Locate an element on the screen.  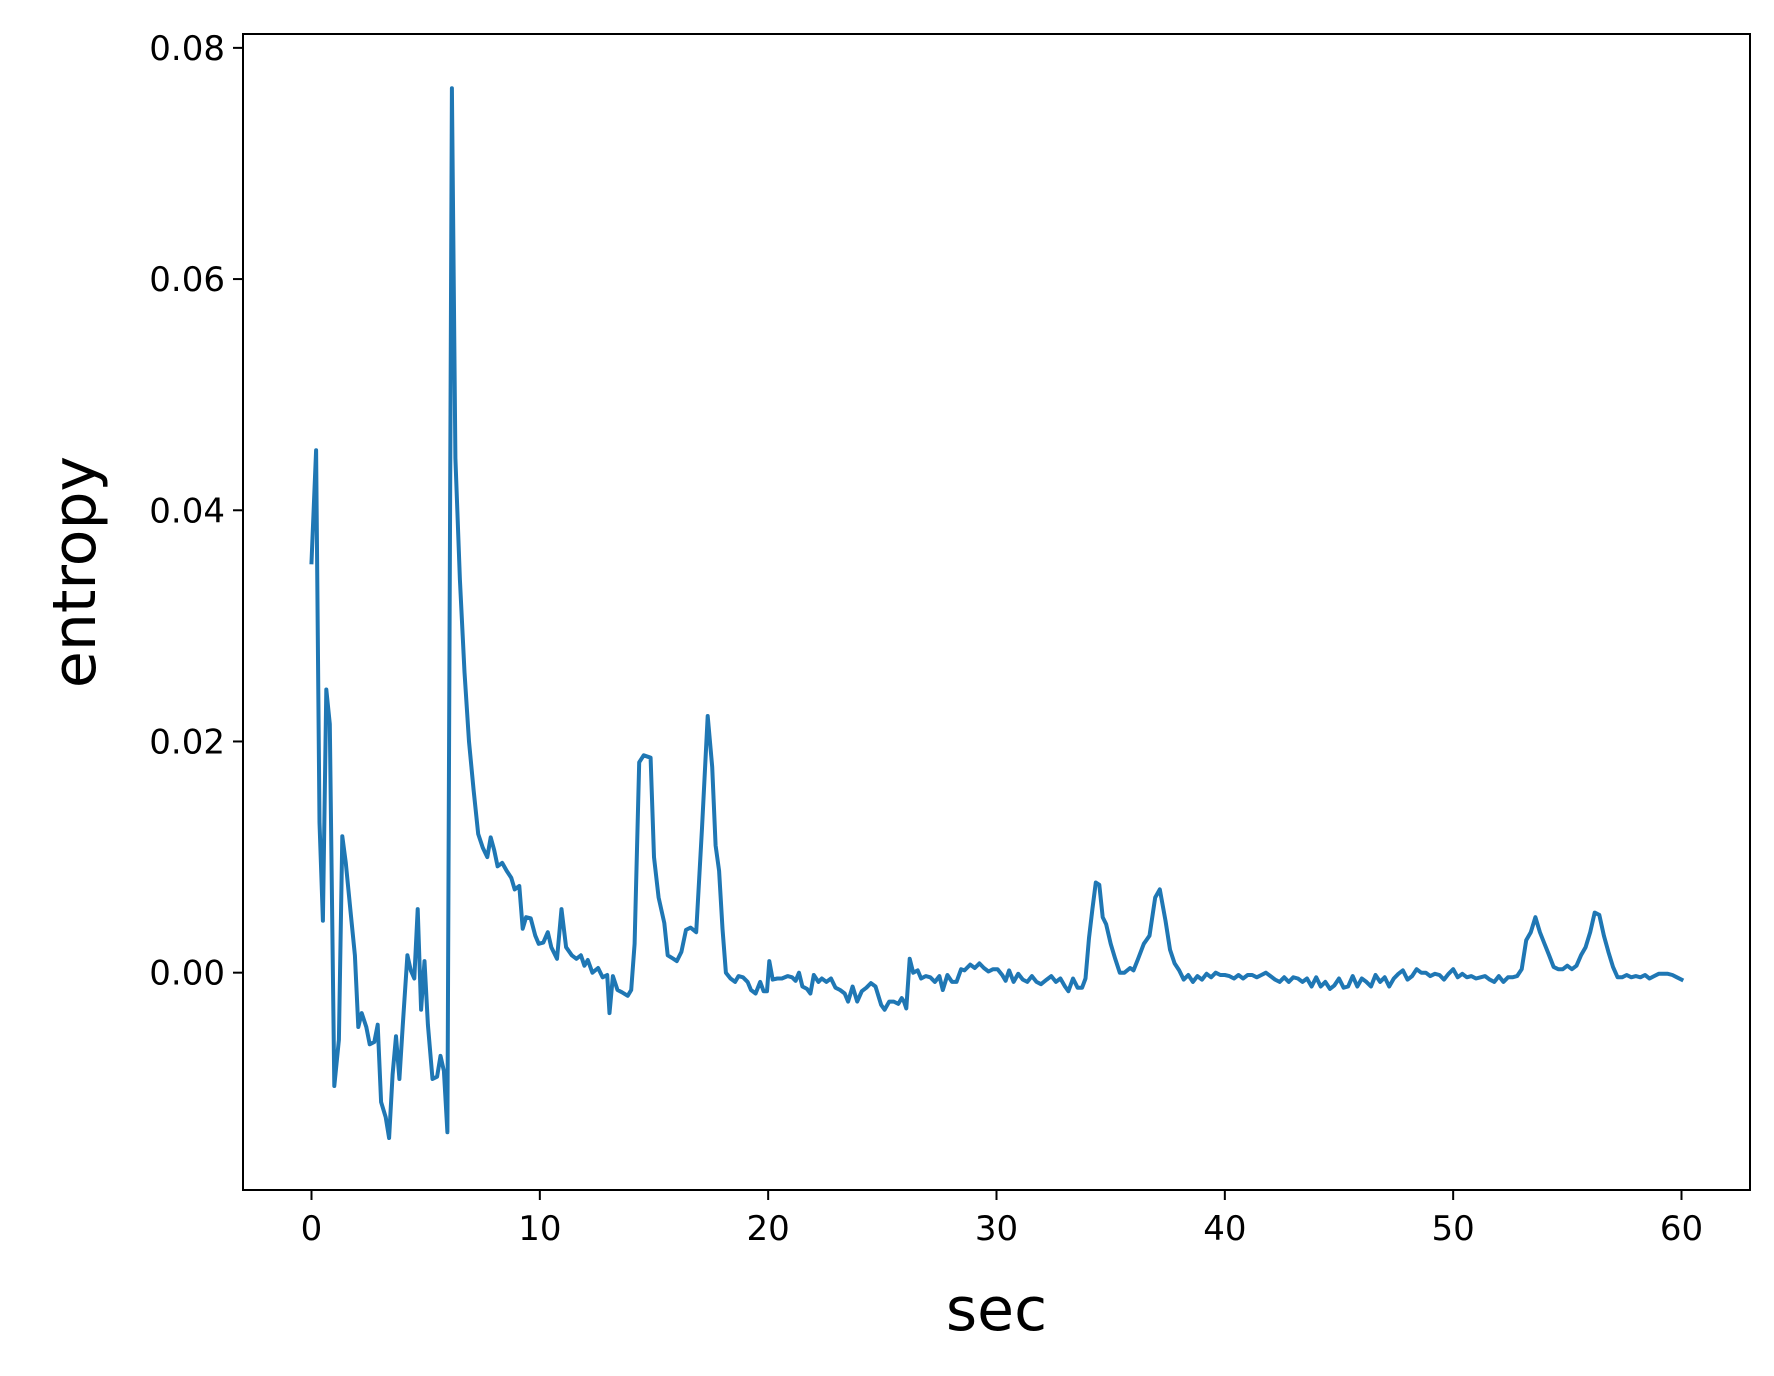
x-tick-label: 40 is located at coordinates (1224, 1229).